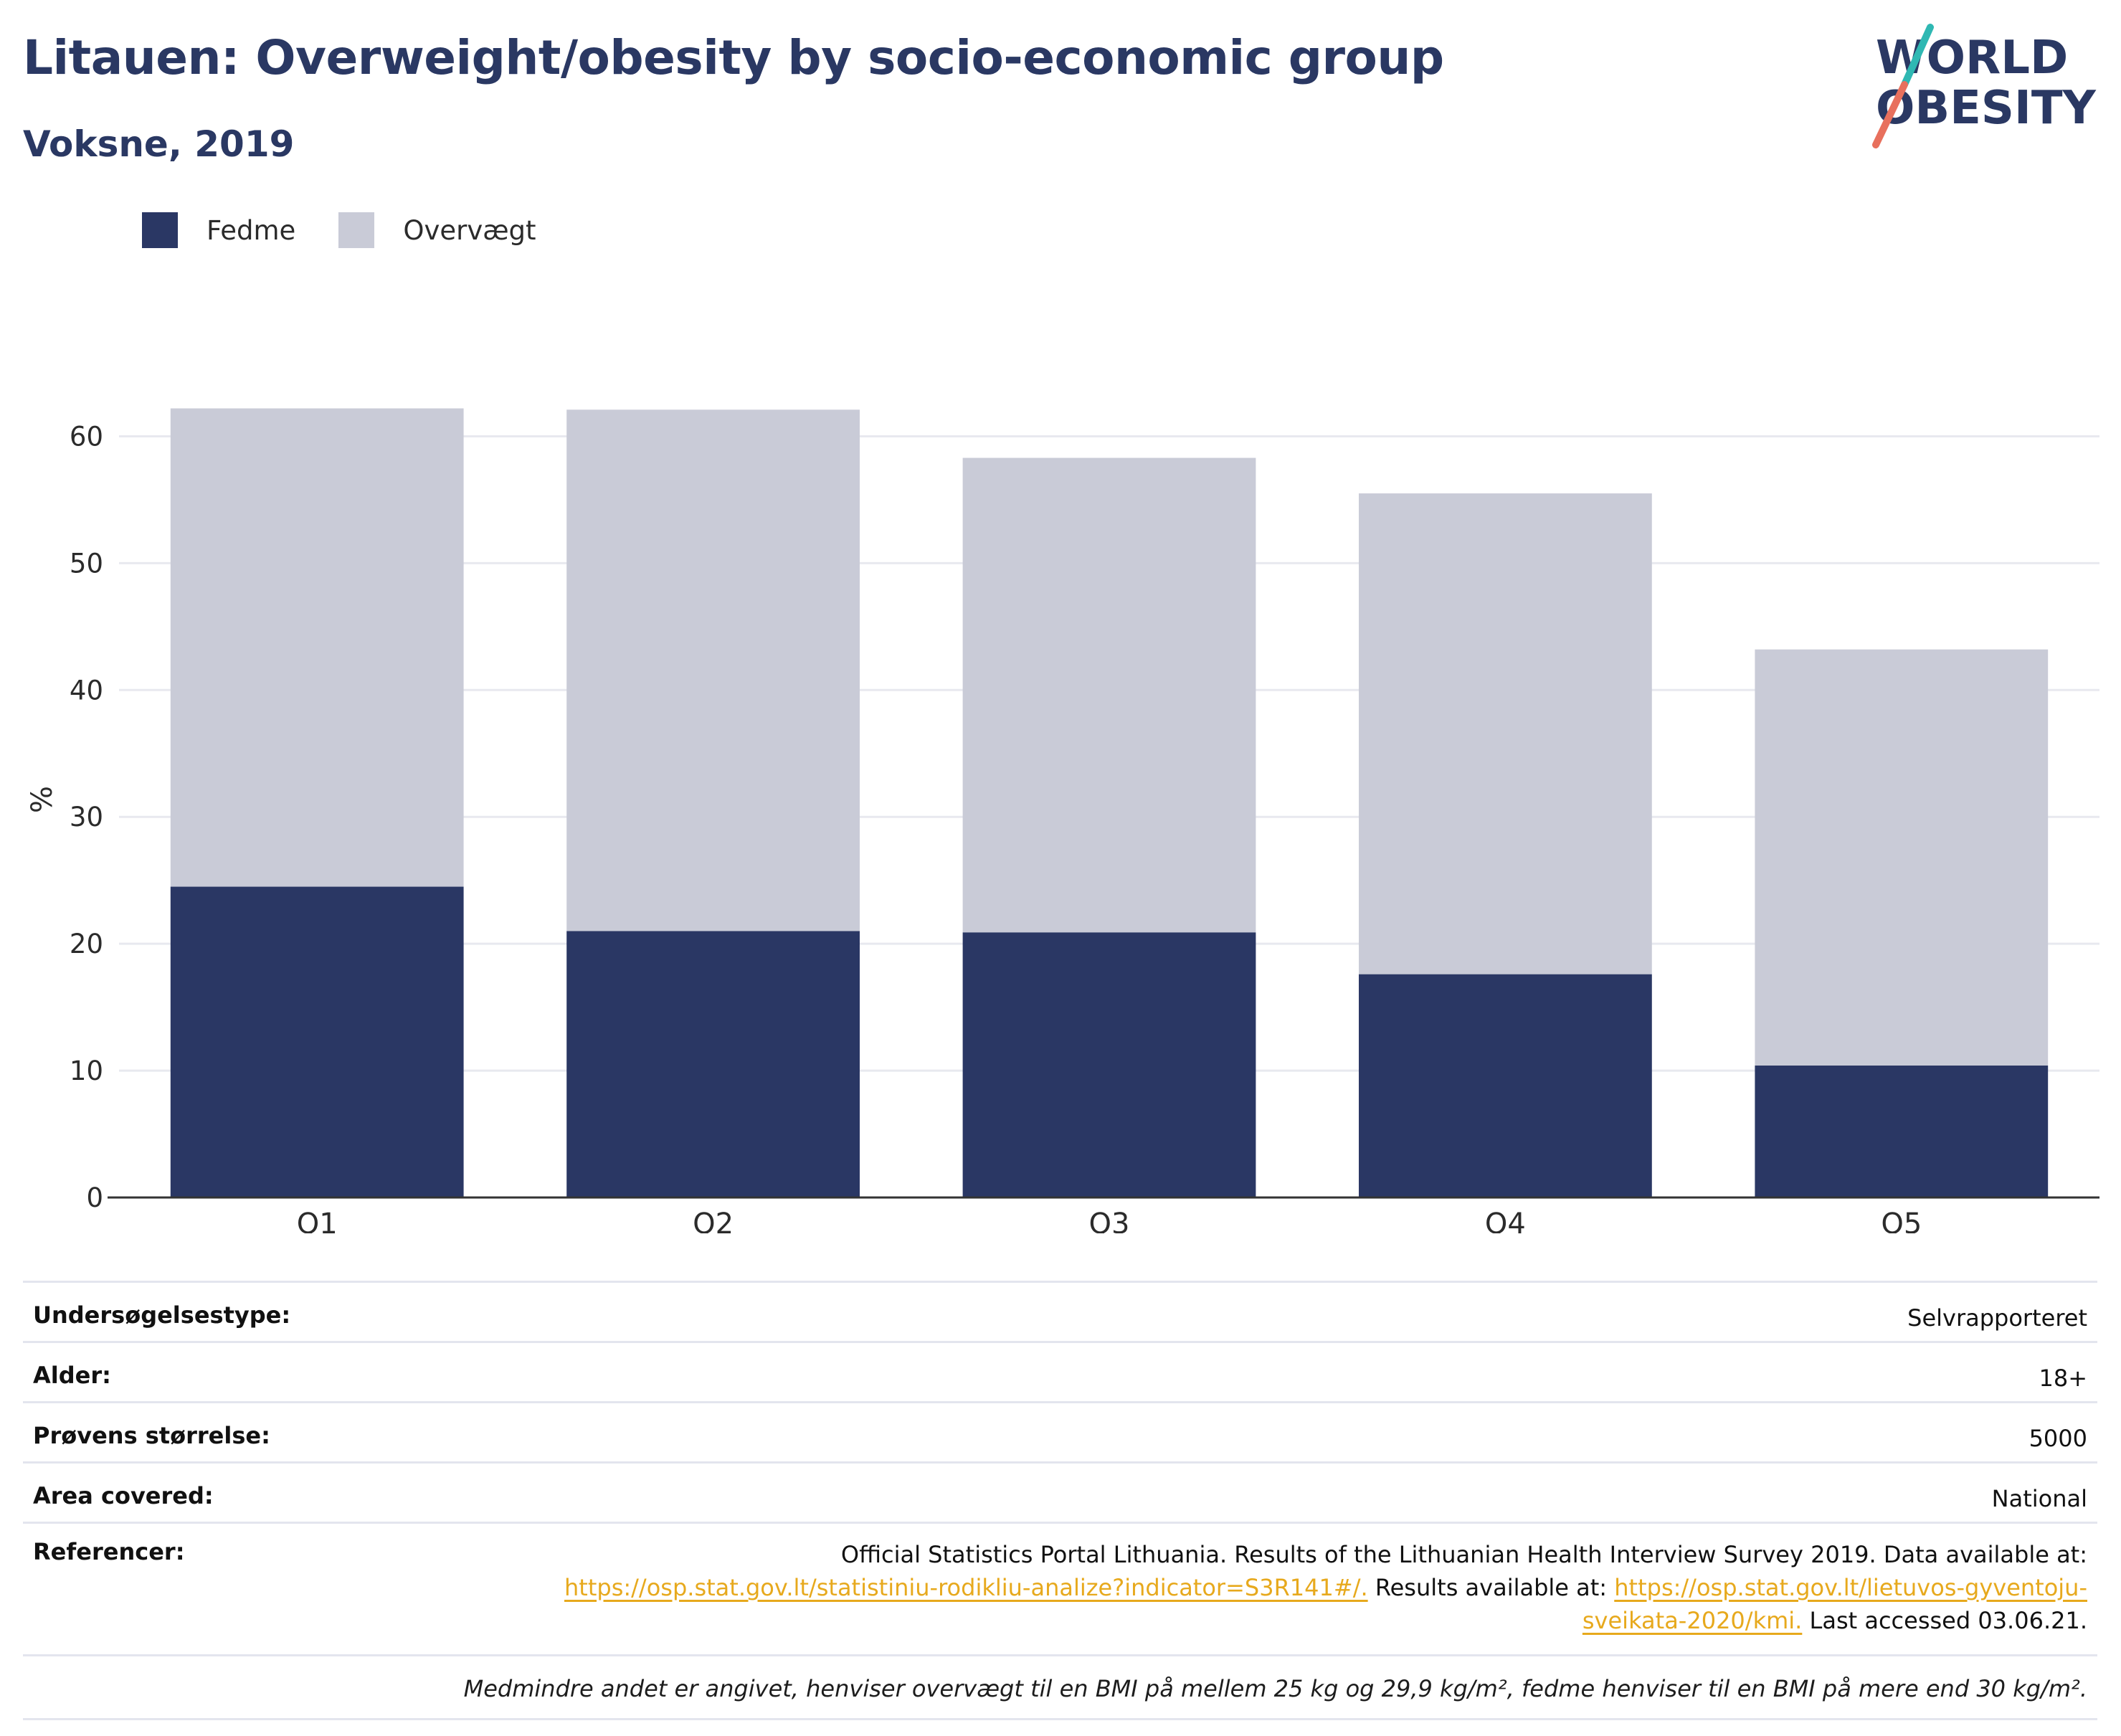 This screenshot has width=2121, height=1736. I want to click on legend-label-fedme: Fedme, so click(251, 230).